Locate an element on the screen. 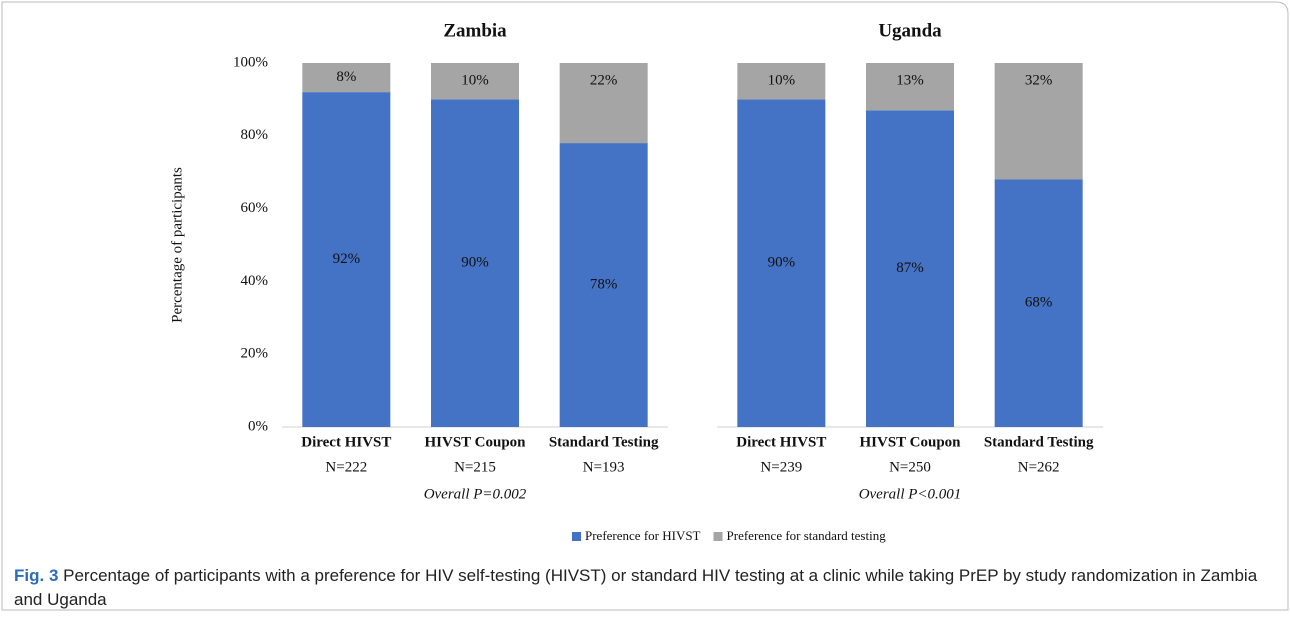  panel-title: Zambia is located at coordinates (475, 30).